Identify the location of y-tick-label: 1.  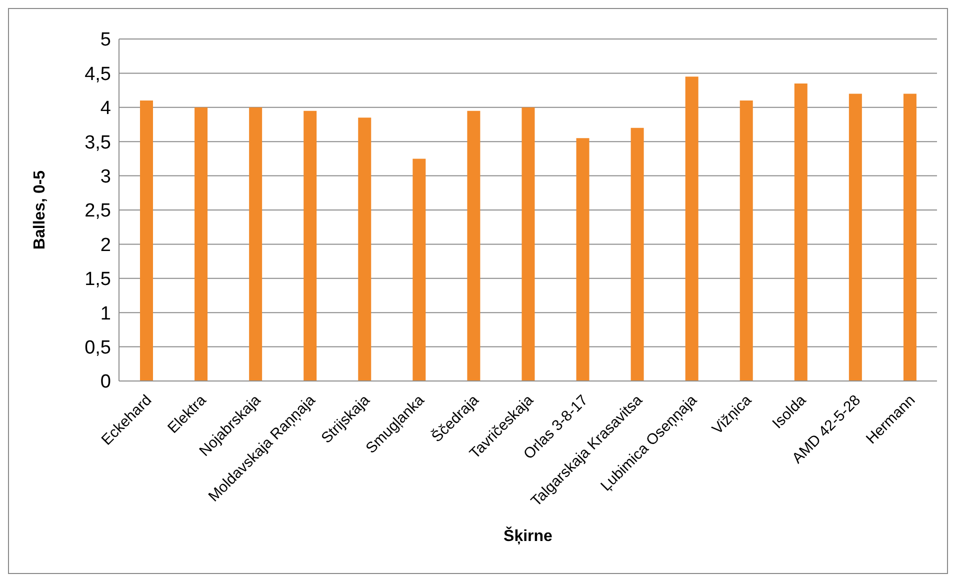
(105, 313).